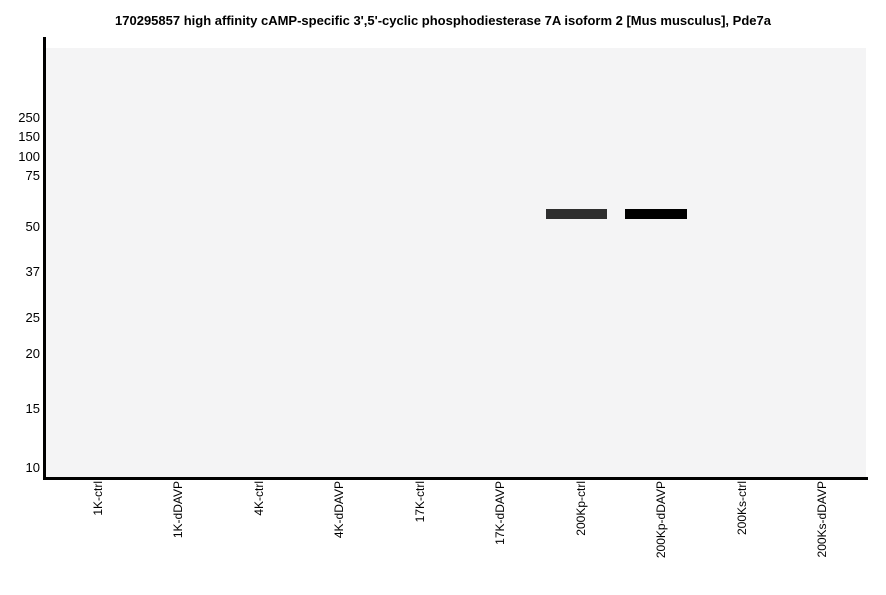 The image size is (886, 595). Describe the element at coordinates (822, 519) in the screenshot. I see `lane-label: 200Ks-dDAVP` at that location.